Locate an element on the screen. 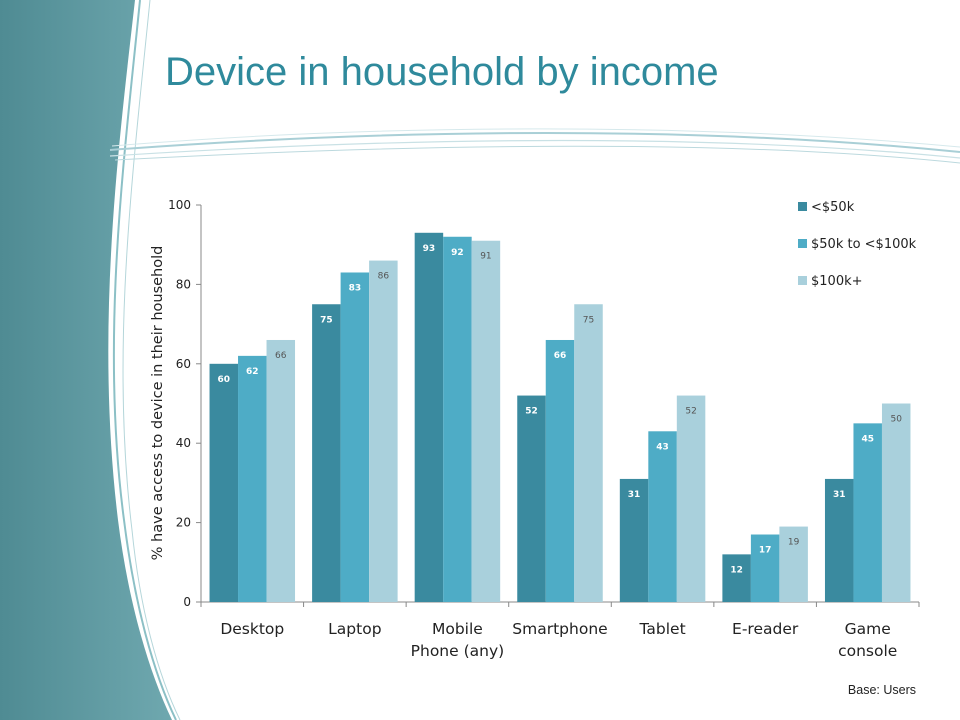 This screenshot has height=720, width=960. legend-label: <$50k is located at coordinates (833, 207).